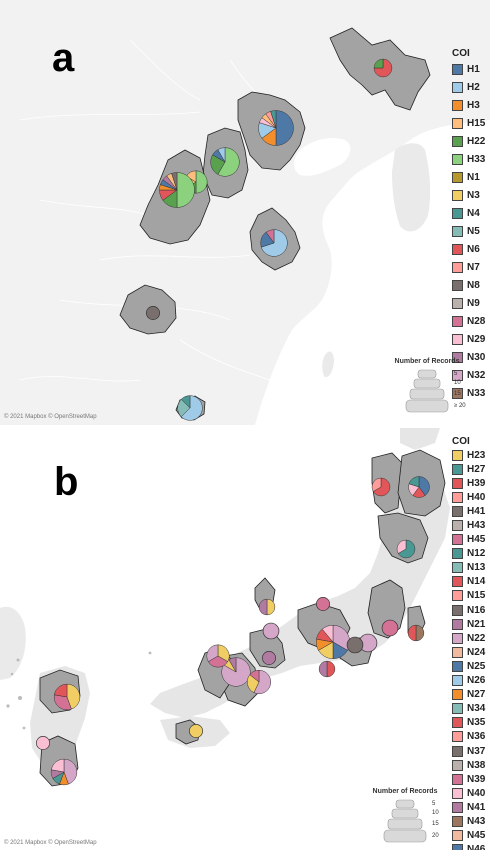 Image resolution: width=490 pixels, height=850 pixels. I want to click on size-legend-label: ≥ 20, so click(460, 406).